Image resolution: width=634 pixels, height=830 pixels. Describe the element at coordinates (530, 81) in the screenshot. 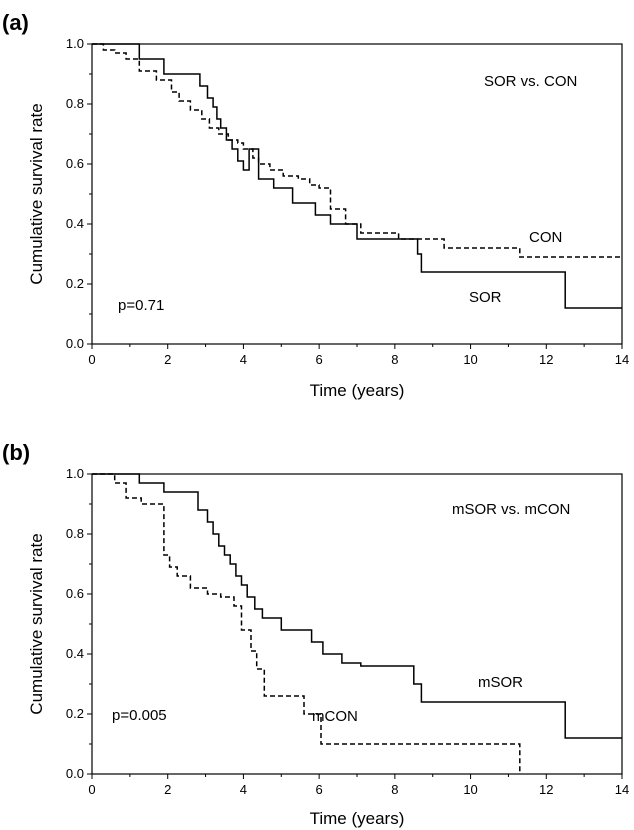

I see `panel-a-comparison-label: SOR vs. CON` at that location.